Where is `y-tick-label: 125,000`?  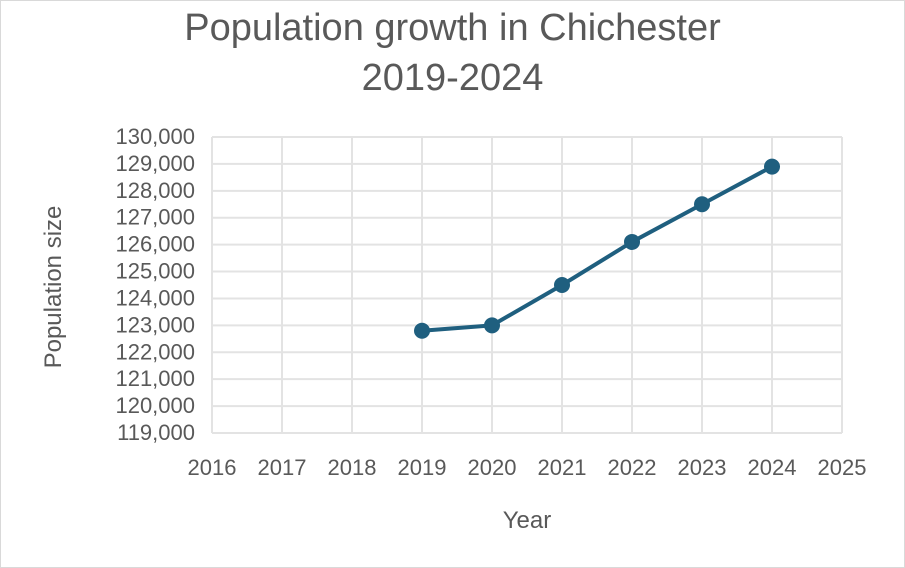
y-tick-label: 125,000 is located at coordinates (155, 271).